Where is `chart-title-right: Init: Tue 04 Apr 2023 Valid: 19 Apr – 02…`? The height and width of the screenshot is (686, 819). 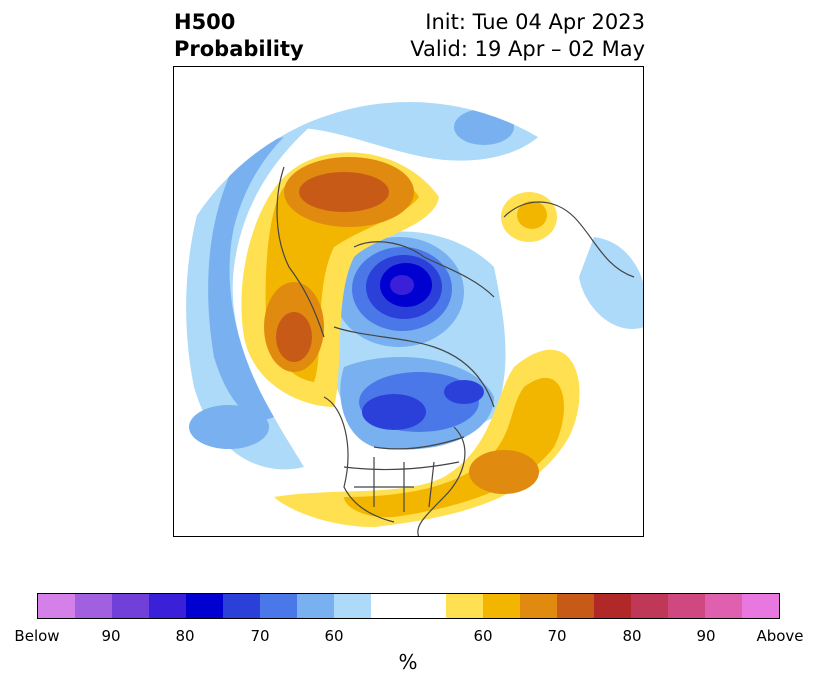 chart-title-right: Init: Tue 04 Apr 2023 Valid: 19 Apr – 02… is located at coordinates (527, 36).